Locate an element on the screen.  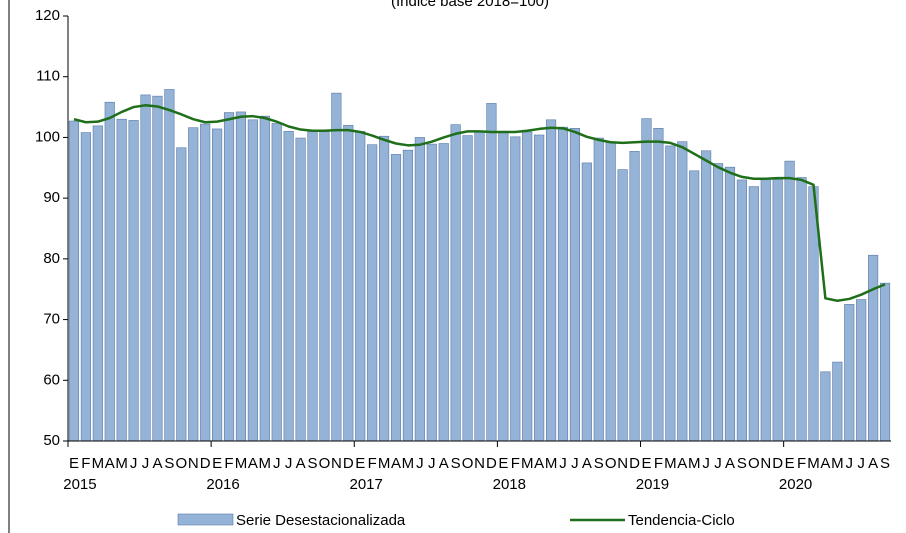
chart-title: (Índice base 2018=100) is located at coordinates (470, 5).